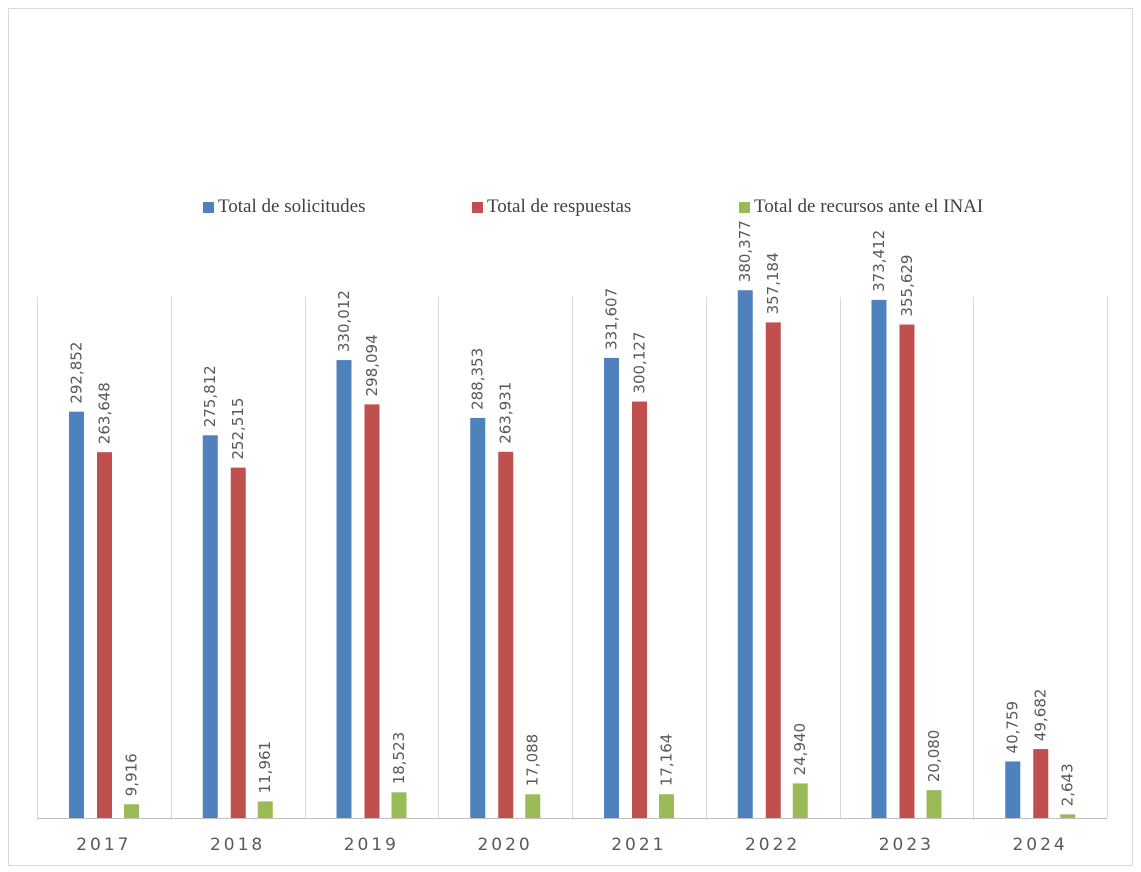  I want to click on data-label-2023-series-1: 355,629, so click(907, 286).